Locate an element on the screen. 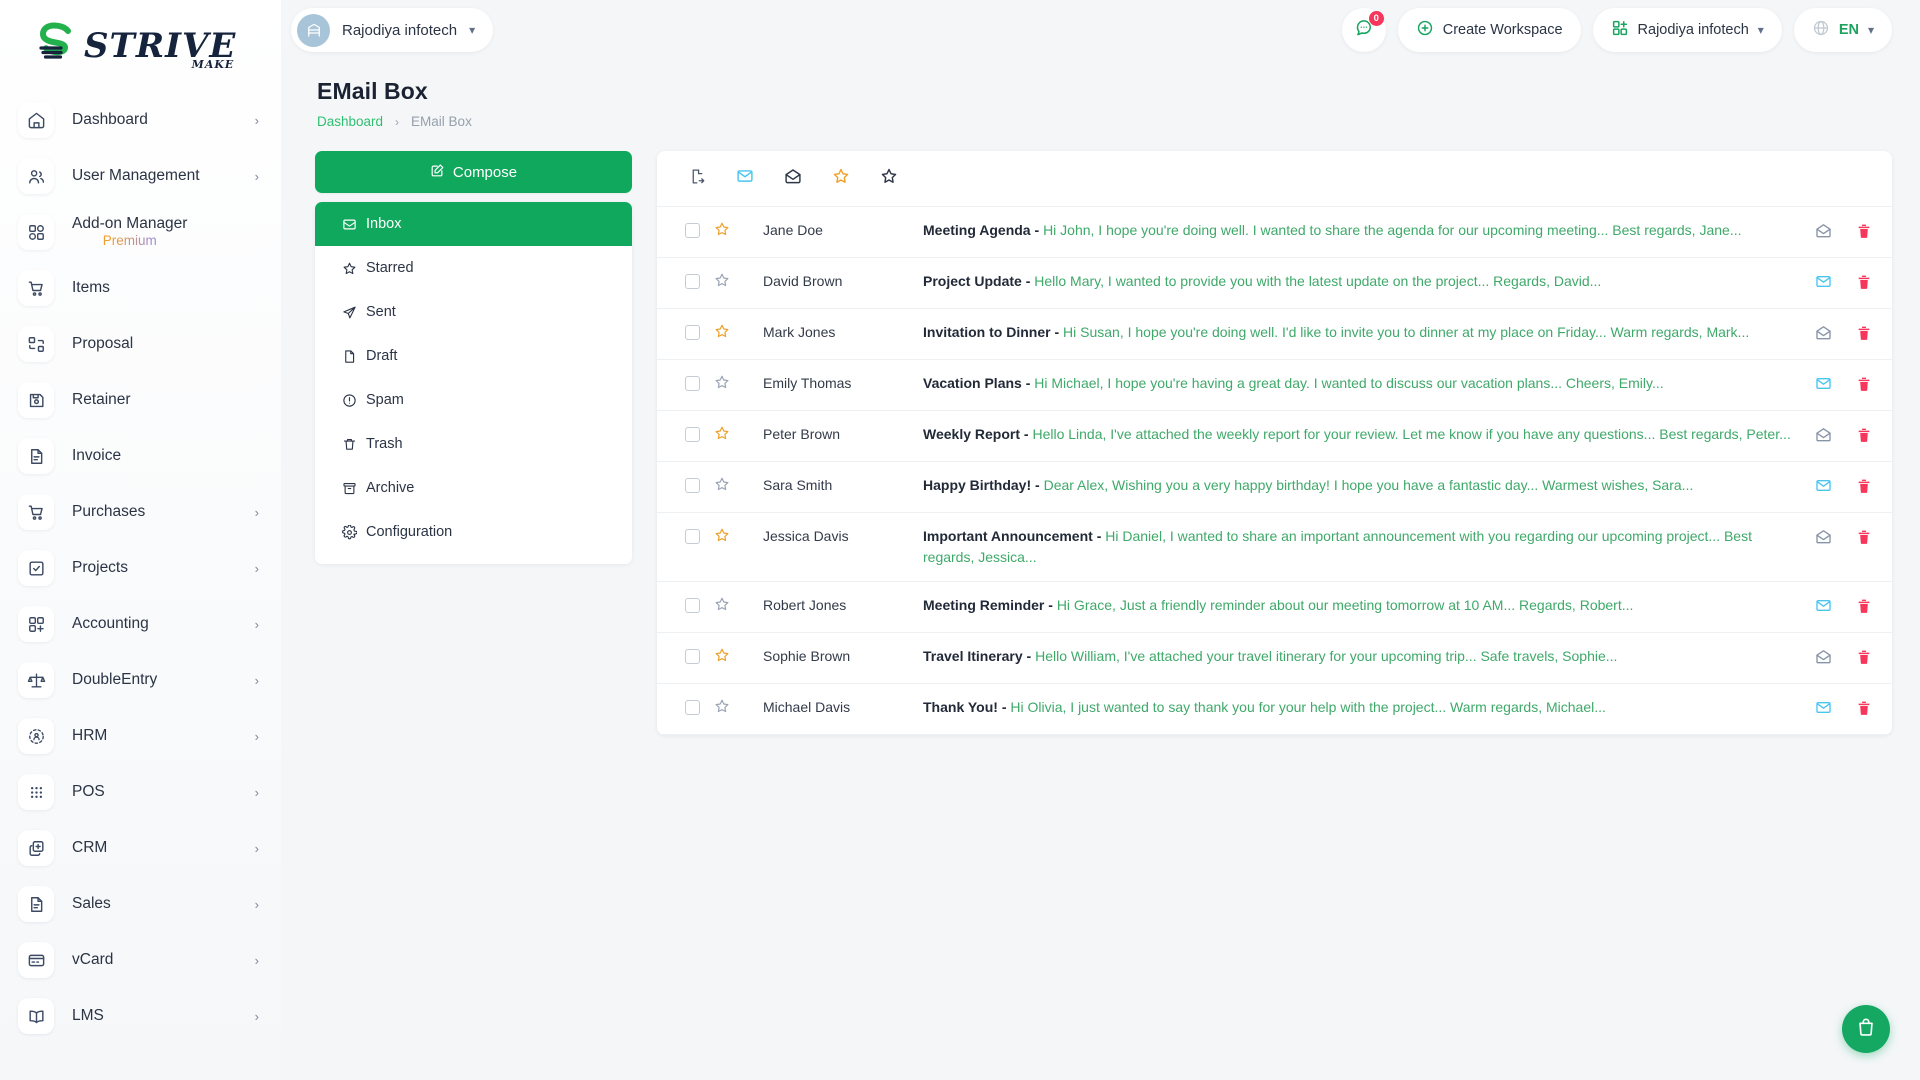  mail-folder-sent: Sent is located at coordinates (473, 312).